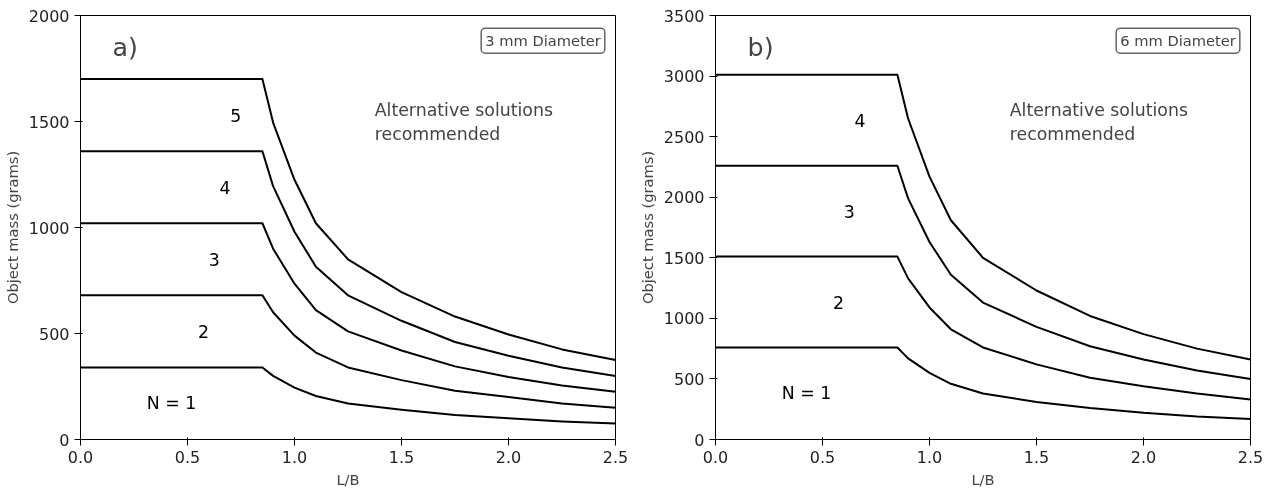 The height and width of the screenshot is (495, 1271). Describe the element at coordinates (684, 16) in the screenshot. I see `y-tick-label: 3500` at that location.